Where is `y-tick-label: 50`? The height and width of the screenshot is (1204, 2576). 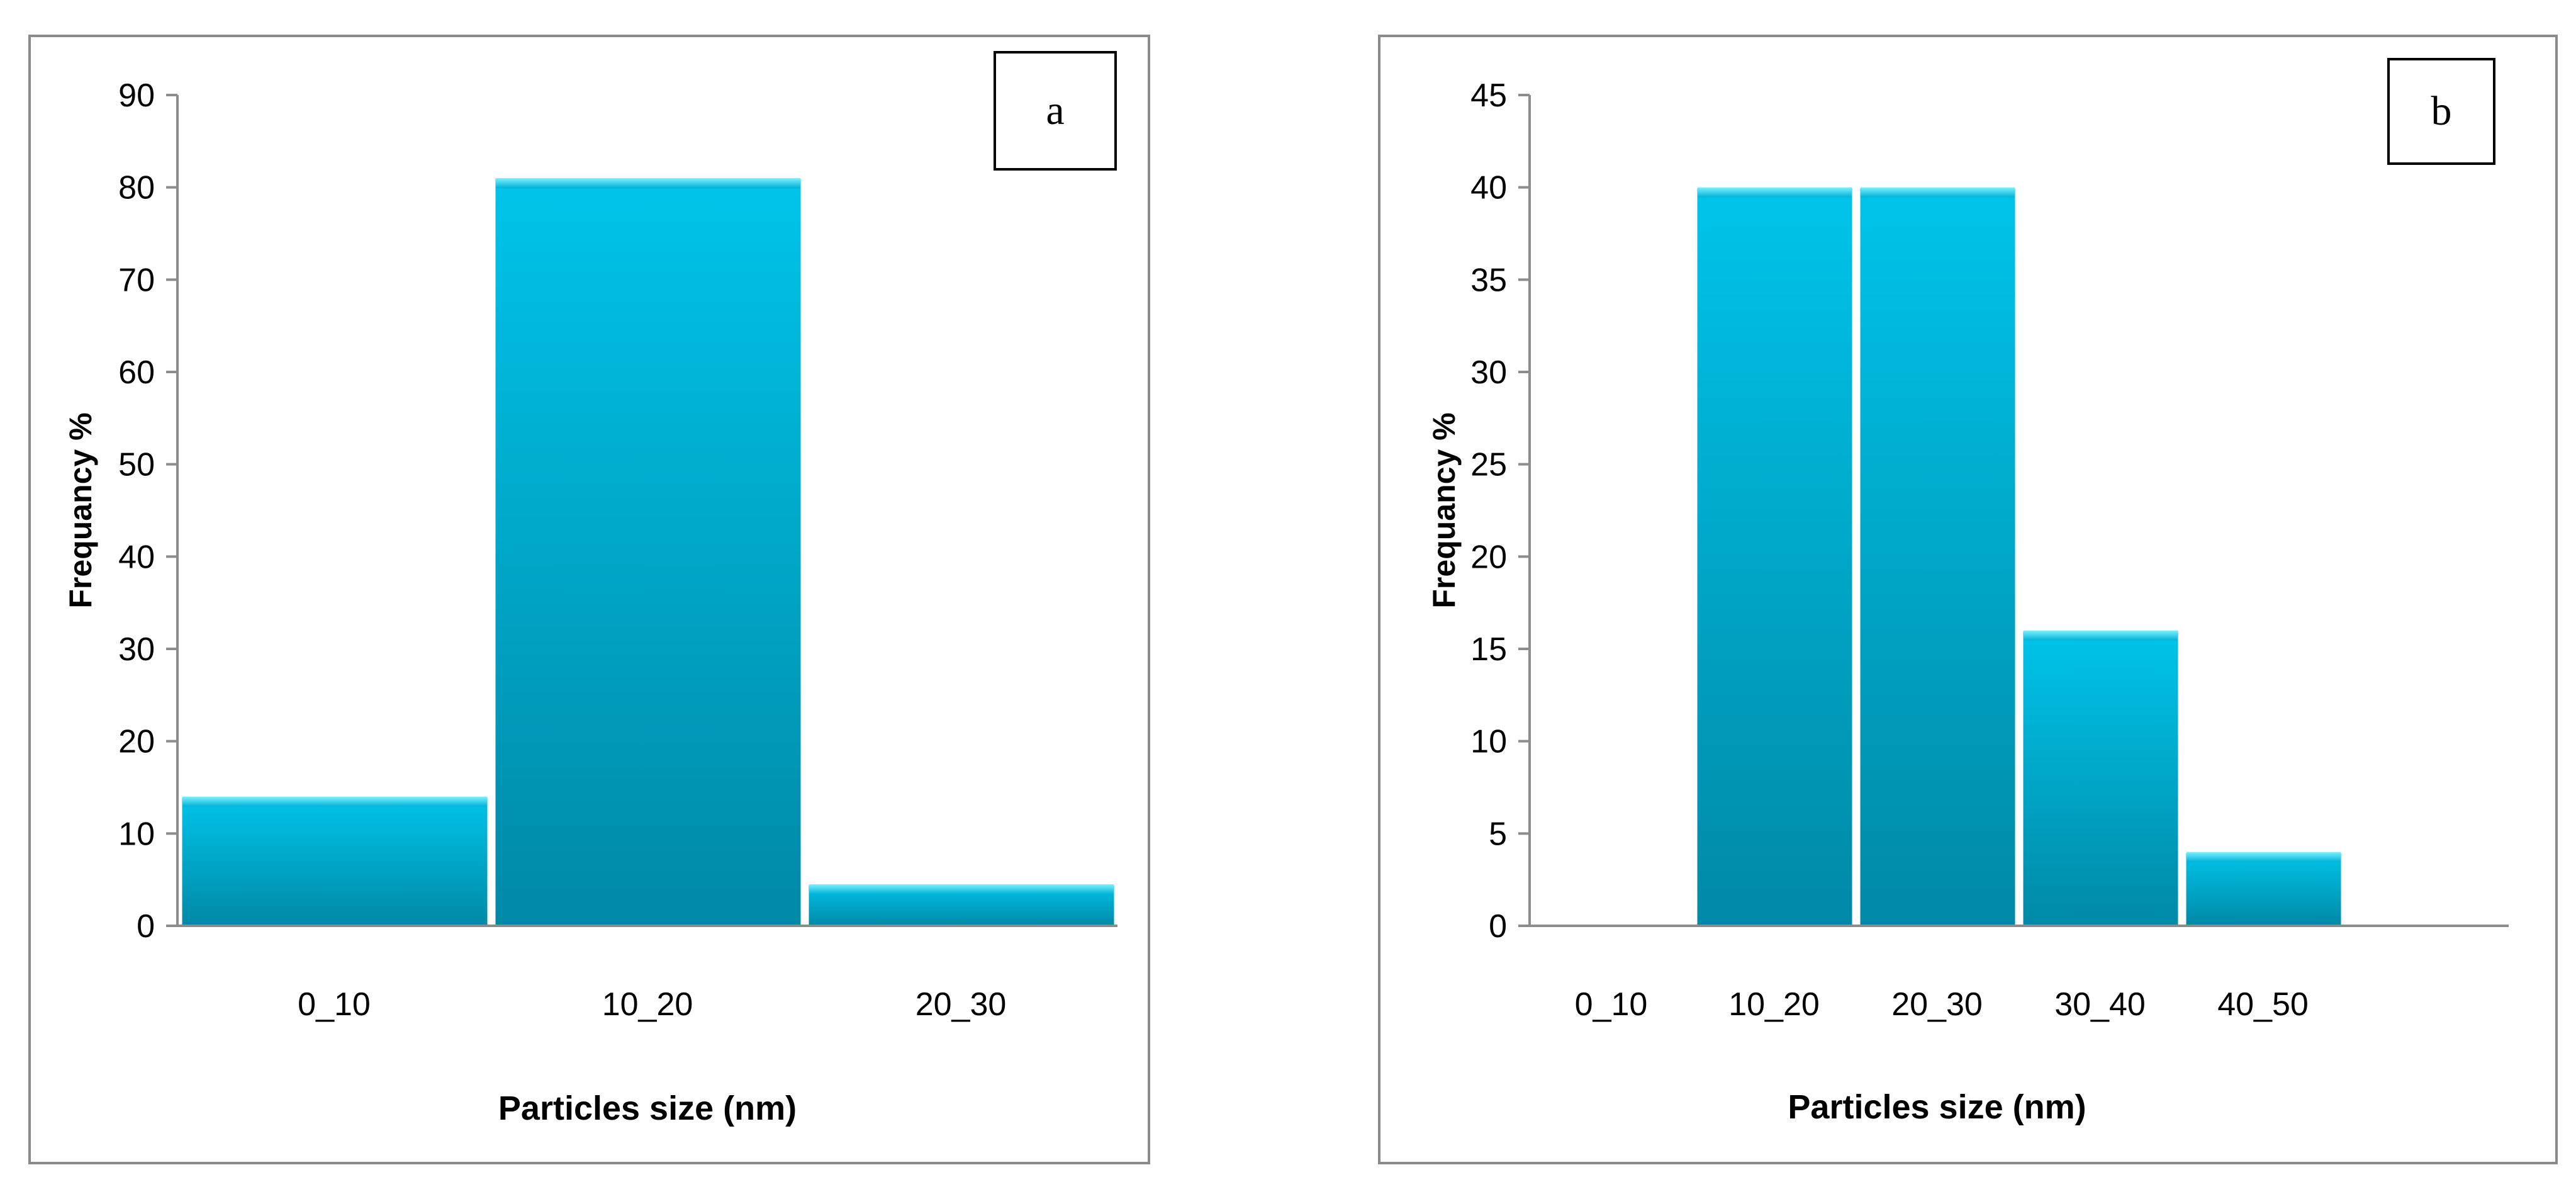
y-tick-label: 50 is located at coordinates (136, 465).